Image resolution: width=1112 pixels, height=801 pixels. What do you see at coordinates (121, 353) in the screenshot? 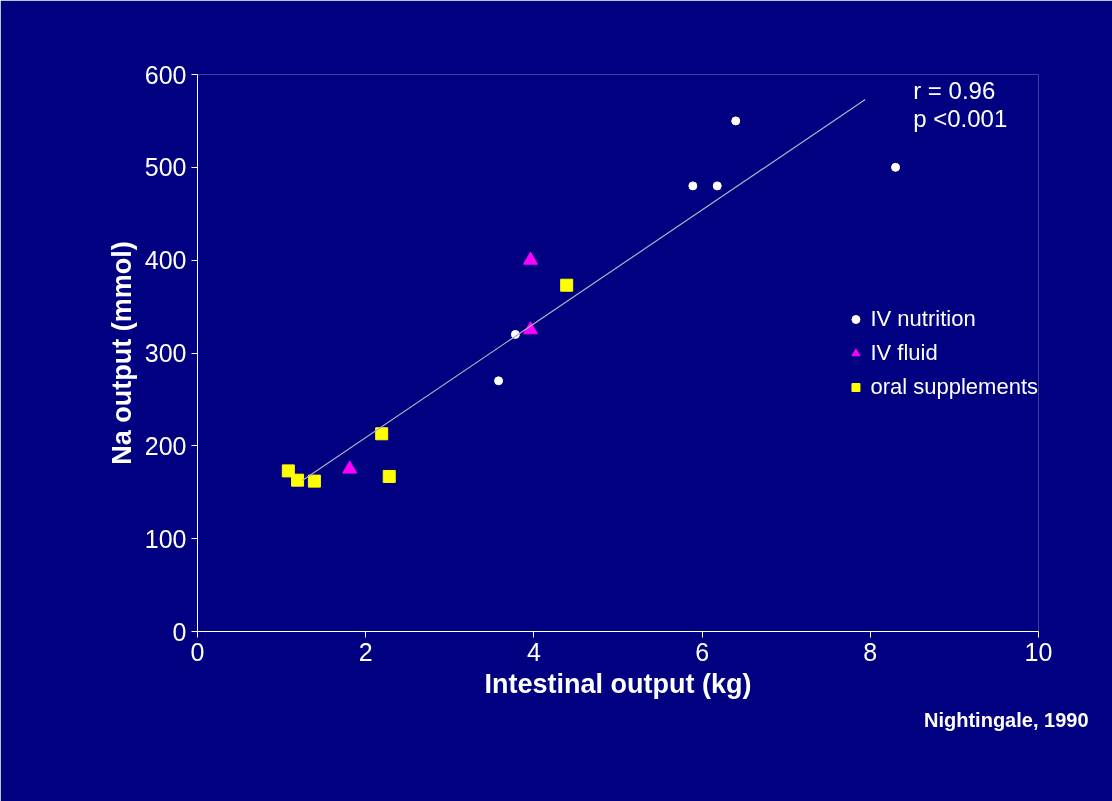
I see `y-axis-title: Na output (mmol)` at bounding box center [121, 353].